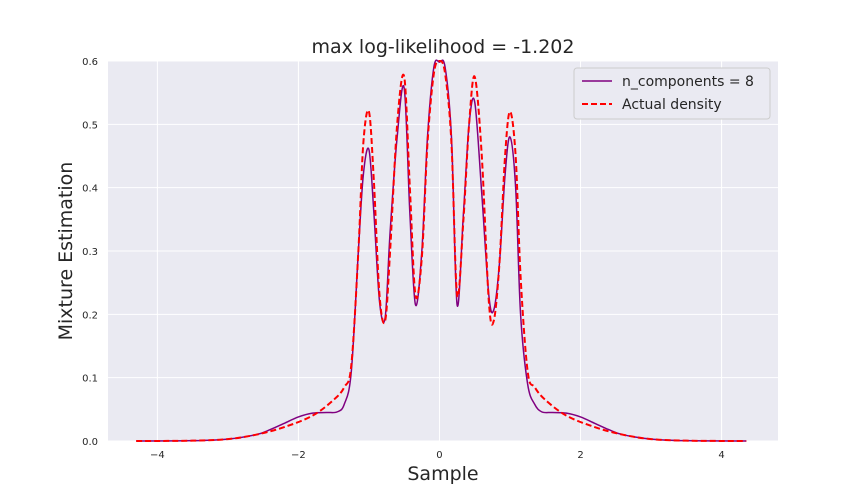 The image size is (864, 504). I want to click on x-tick-label: 2, so click(580, 455).